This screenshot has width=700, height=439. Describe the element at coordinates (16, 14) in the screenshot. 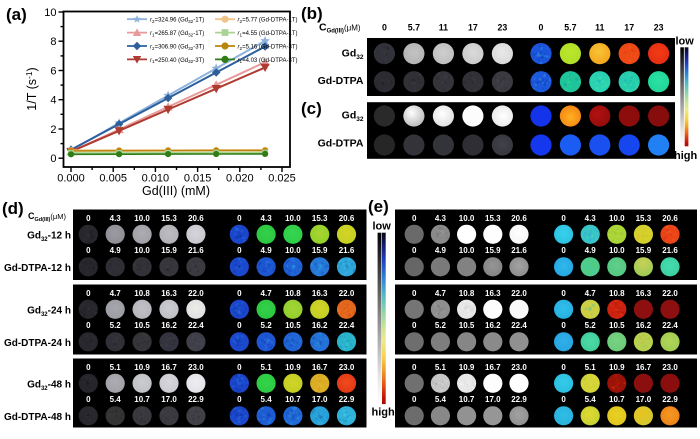

I see `svg-text: (a)` at that location.